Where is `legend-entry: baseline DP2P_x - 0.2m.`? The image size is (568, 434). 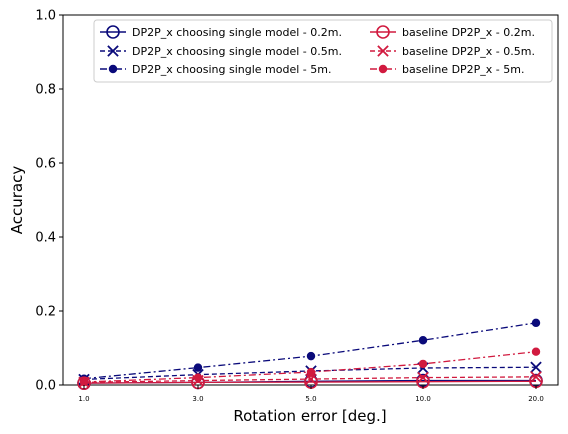 legend-entry: baseline DP2P_x - 0.2m. is located at coordinates (452, 32).